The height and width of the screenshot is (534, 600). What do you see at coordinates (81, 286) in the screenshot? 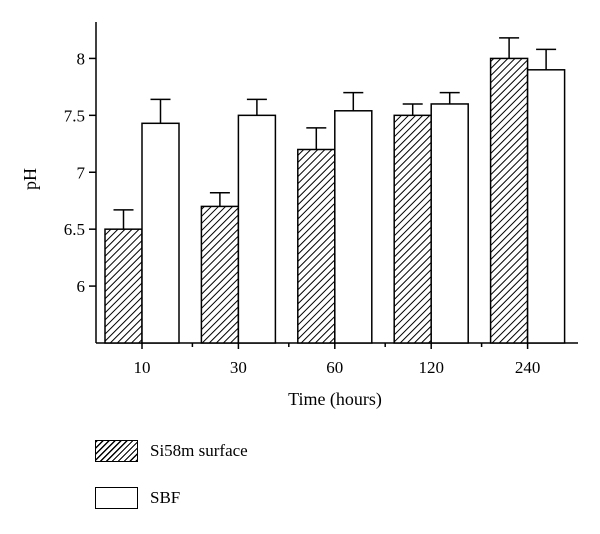
I see `y-tick-label: 6` at bounding box center [81, 286].